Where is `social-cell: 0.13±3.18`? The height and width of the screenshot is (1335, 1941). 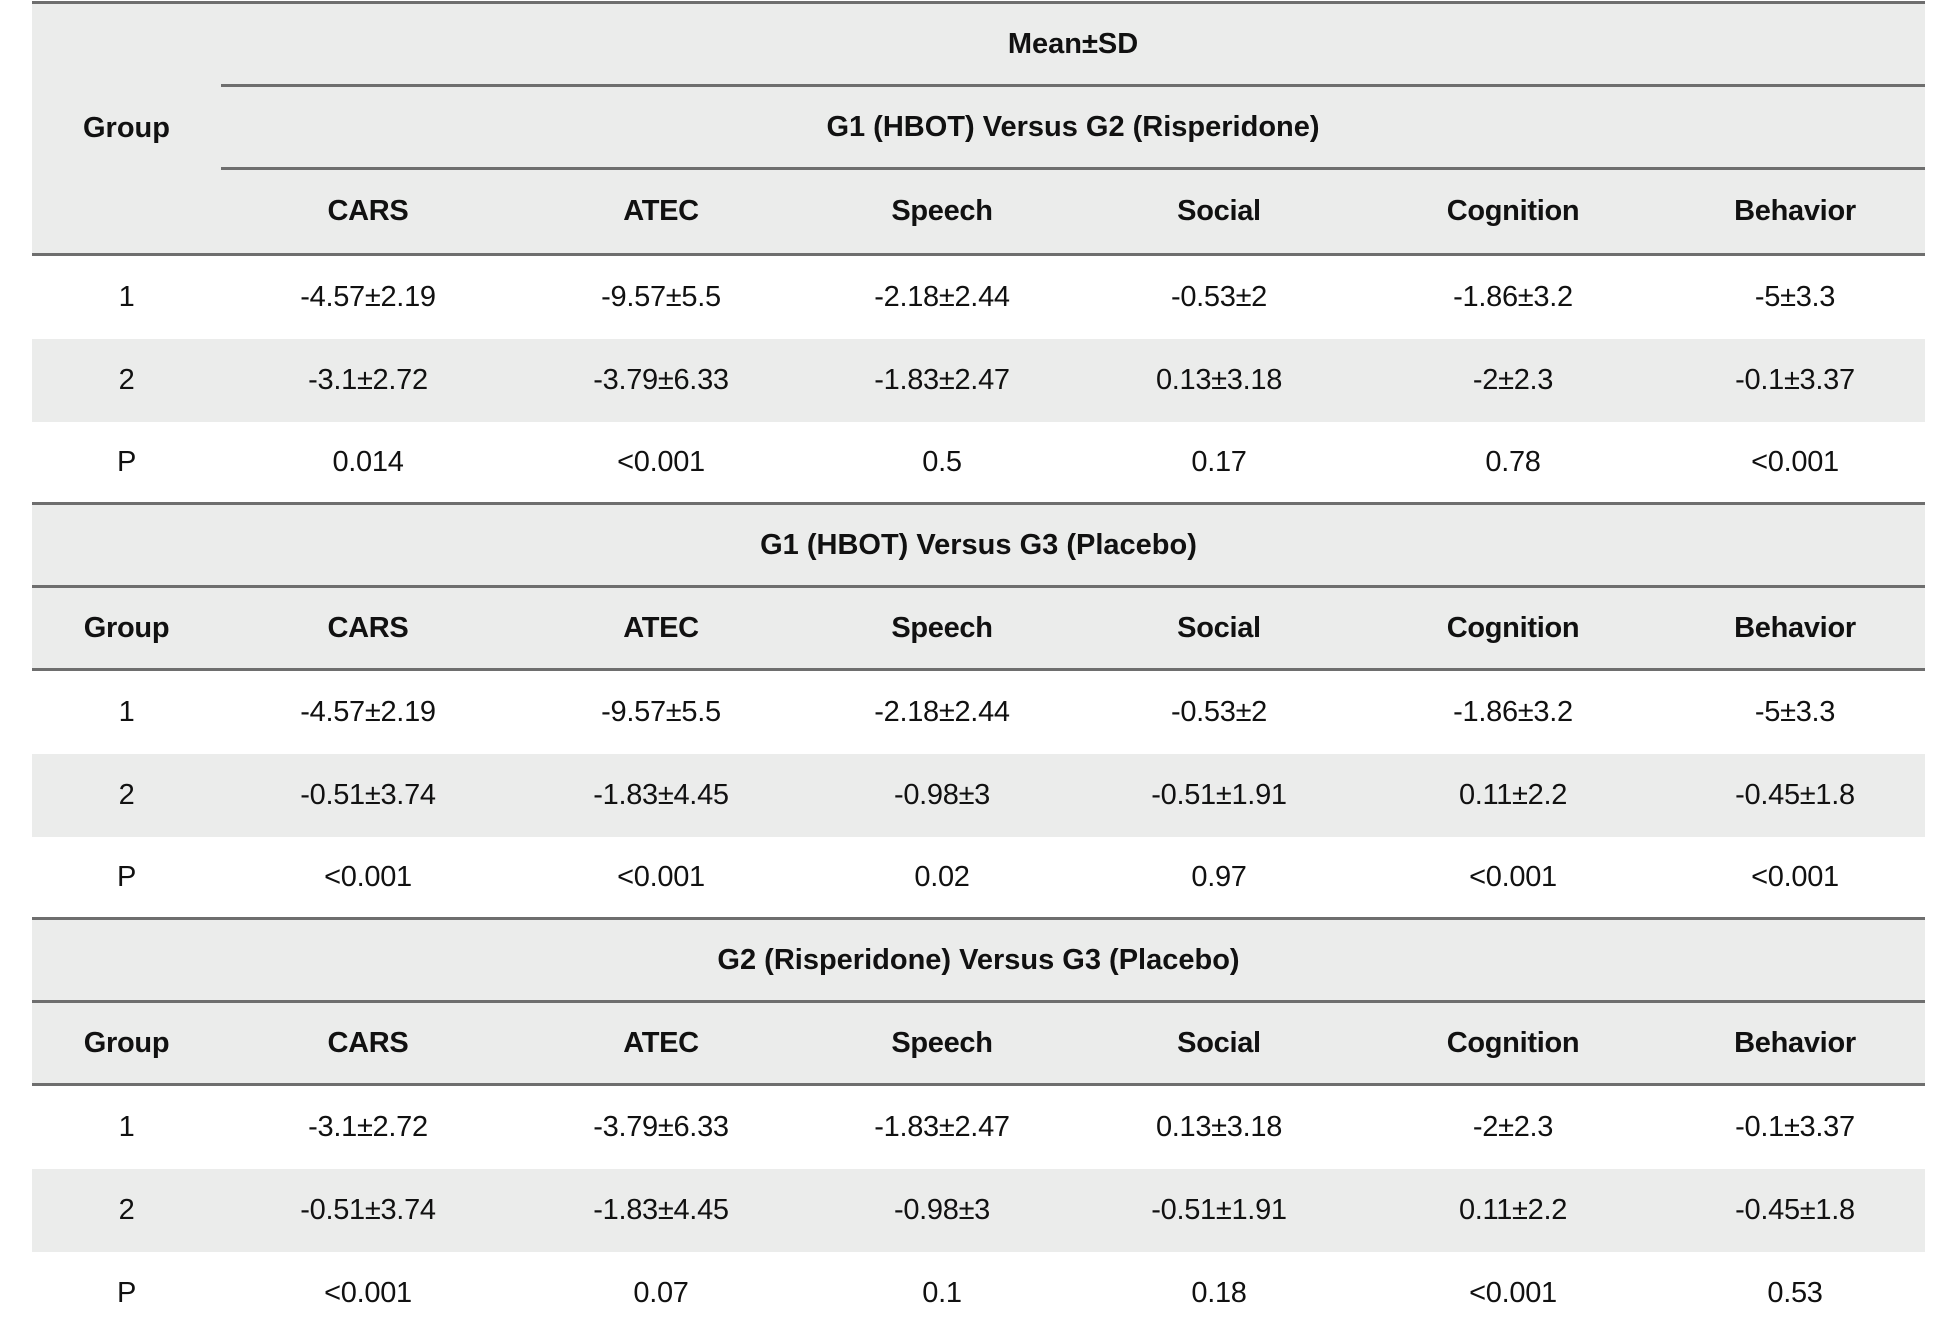
social-cell: 0.13±3.18 is located at coordinates (1219, 380).